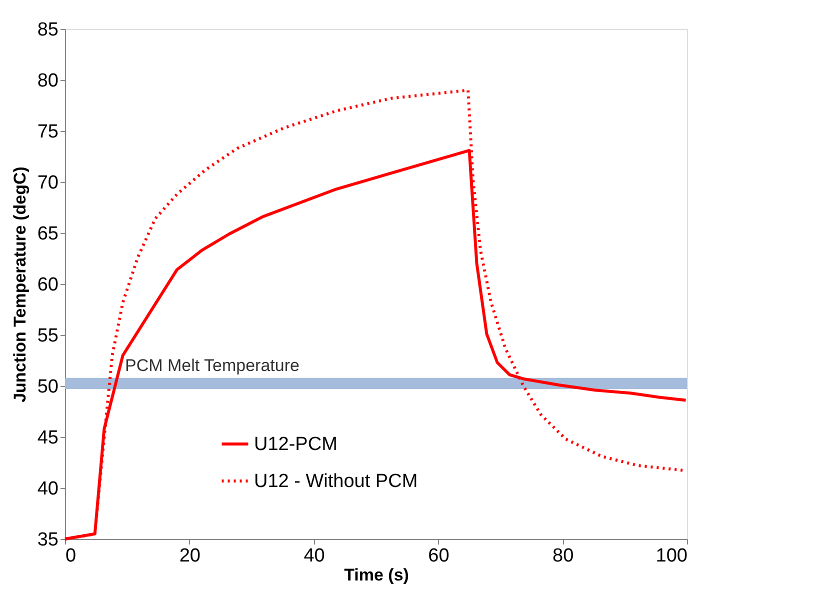  I want to click on y-tick-label: 55, so click(47, 336).